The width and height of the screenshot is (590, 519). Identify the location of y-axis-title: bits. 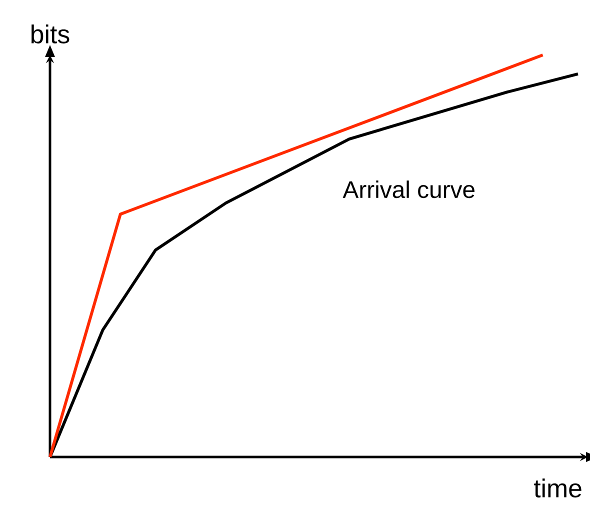
(51, 34).